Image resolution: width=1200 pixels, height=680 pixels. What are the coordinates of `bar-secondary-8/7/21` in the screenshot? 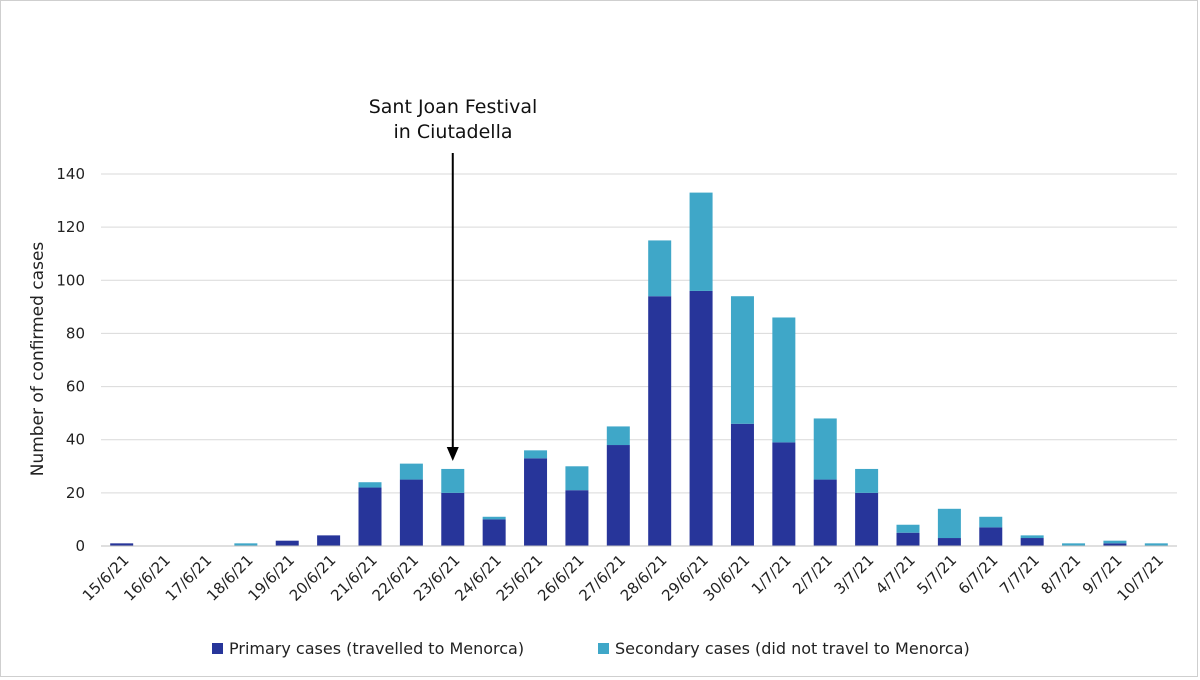 It's located at (1074, 544).